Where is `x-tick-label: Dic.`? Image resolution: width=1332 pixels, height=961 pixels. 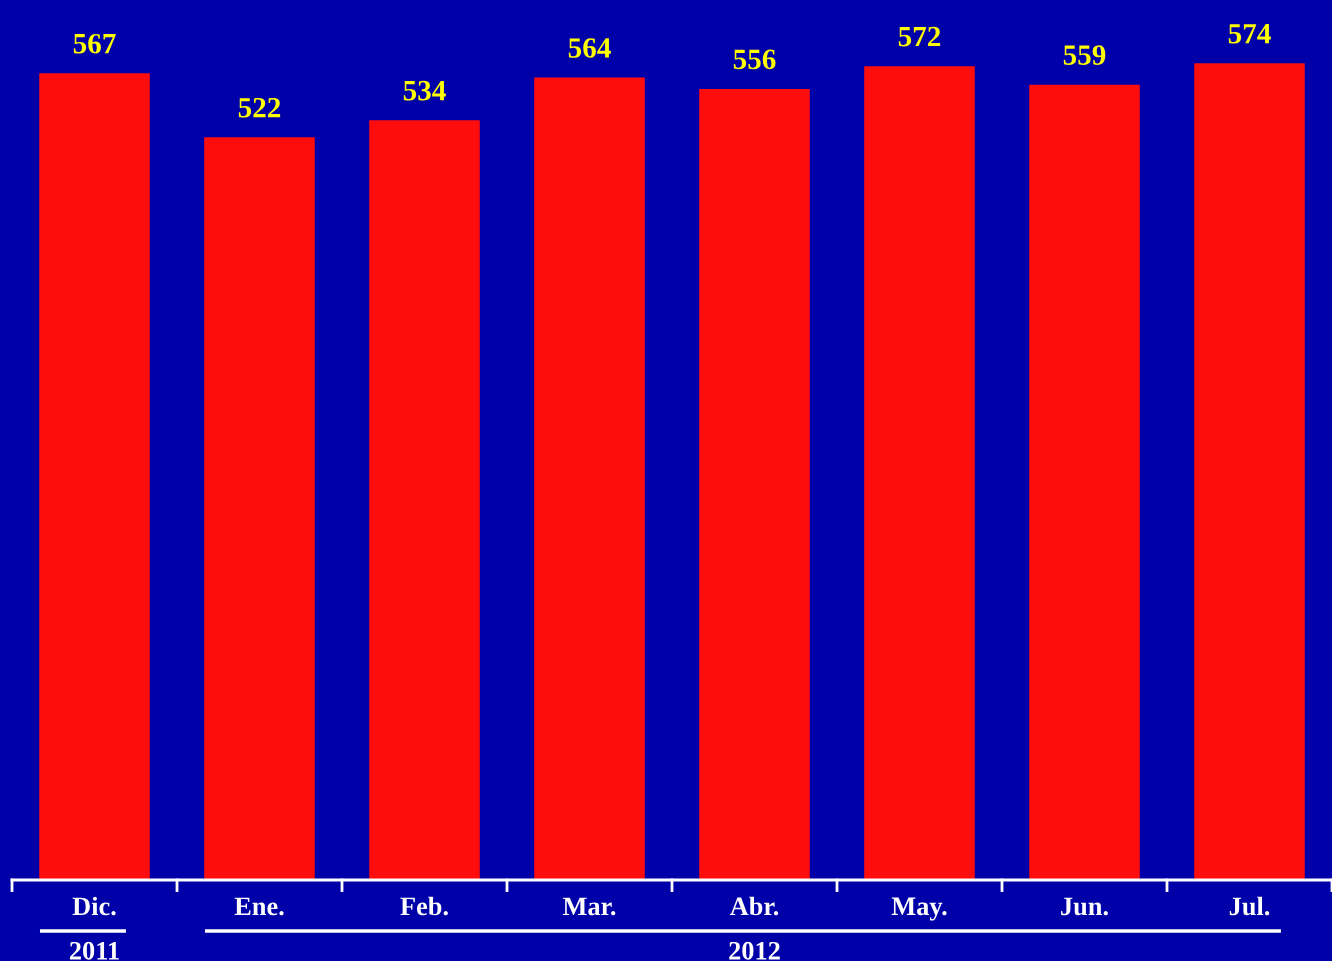
x-tick-label: Dic. is located at coordinates (94, 906).